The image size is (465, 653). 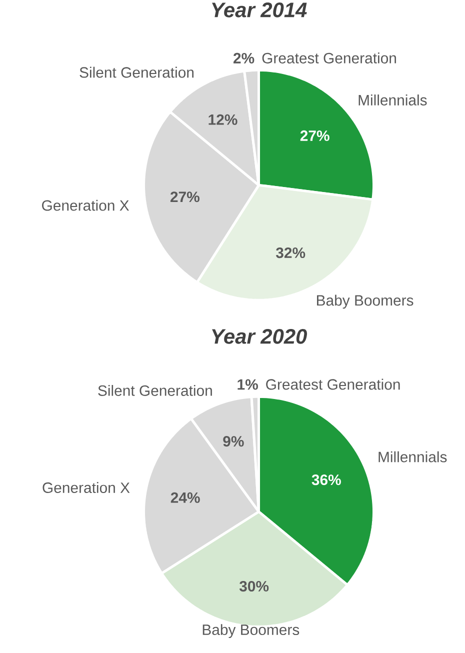 I want to click on chart-title: Year 2014, so click(x=259, y=10).